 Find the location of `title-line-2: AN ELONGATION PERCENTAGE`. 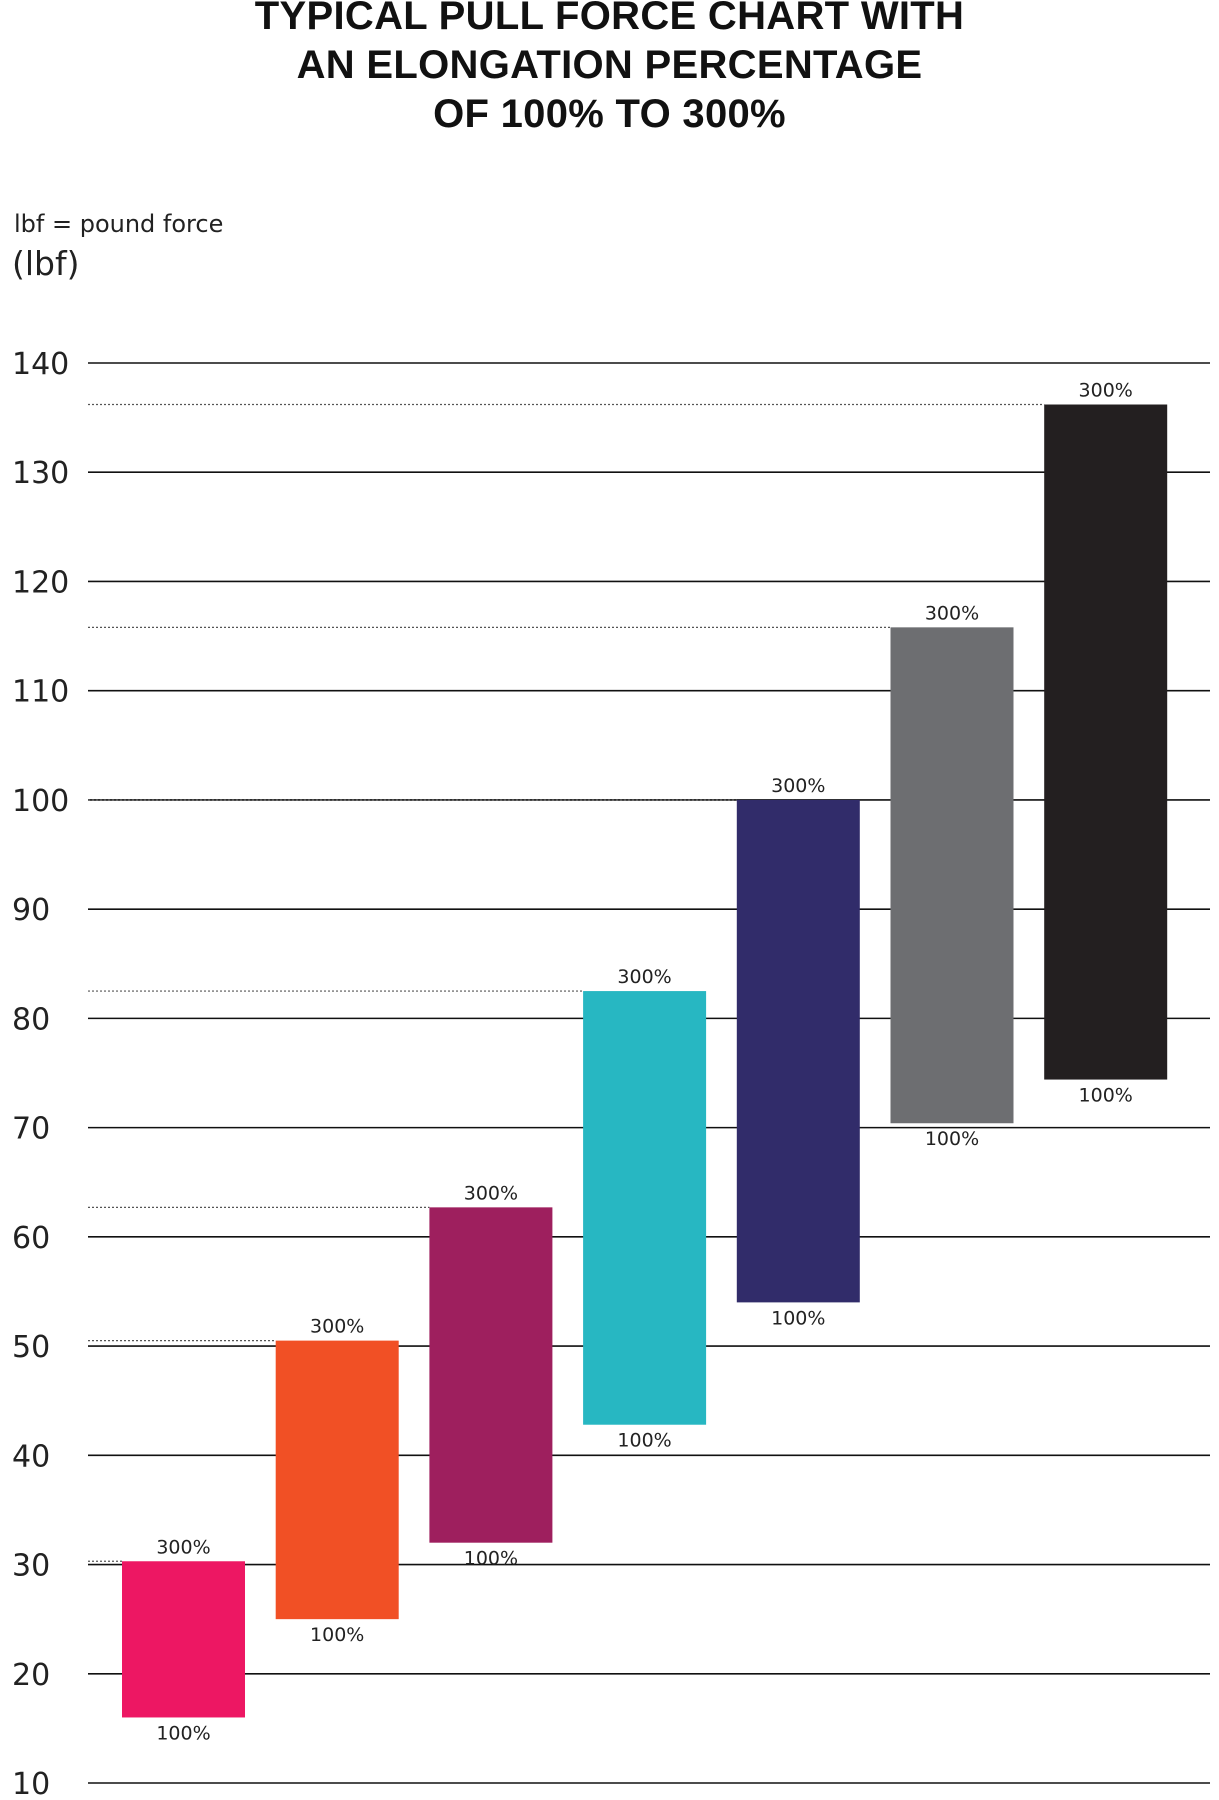

title-line-2: AN ELONGATION PERCENTAGE is located at coordinates (609, 65).